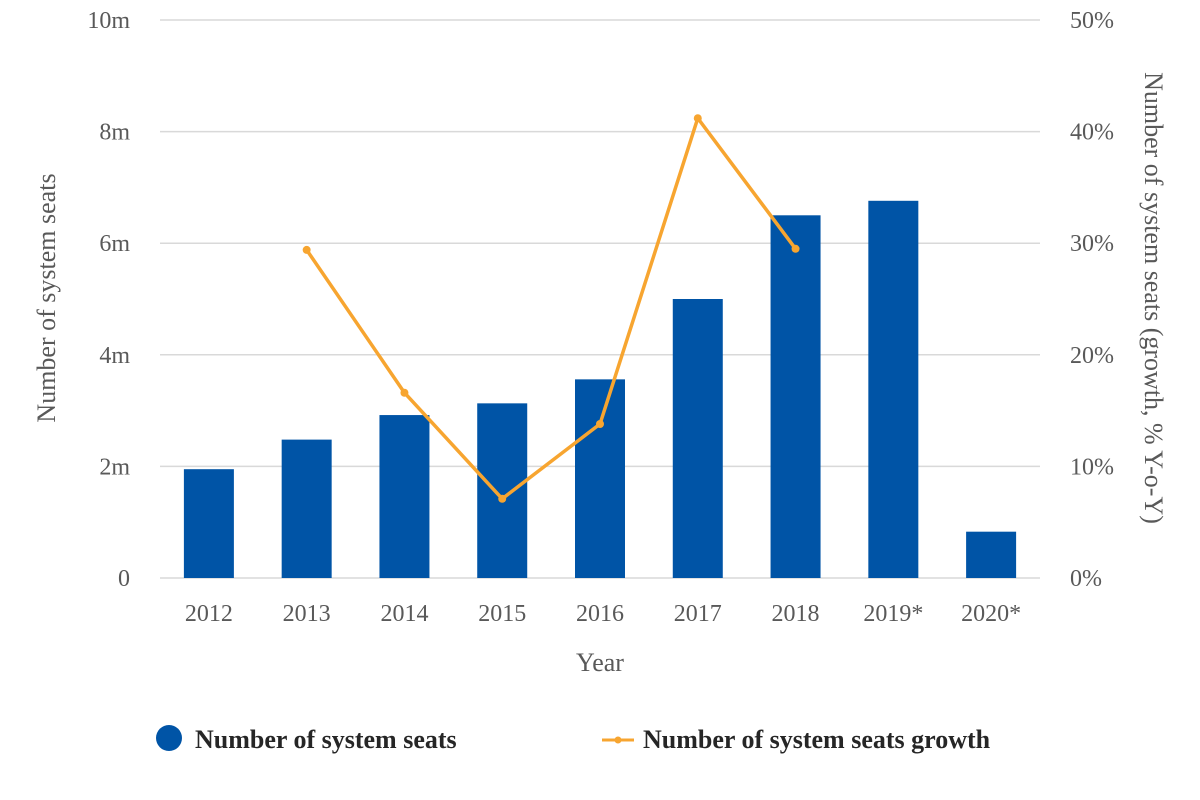 This screenshot has width=1200, height=800. What do you see at coordinates (404, 614) in the screenshot?
I see `x-tick-label: 2014` at bounding box center [404, 614].